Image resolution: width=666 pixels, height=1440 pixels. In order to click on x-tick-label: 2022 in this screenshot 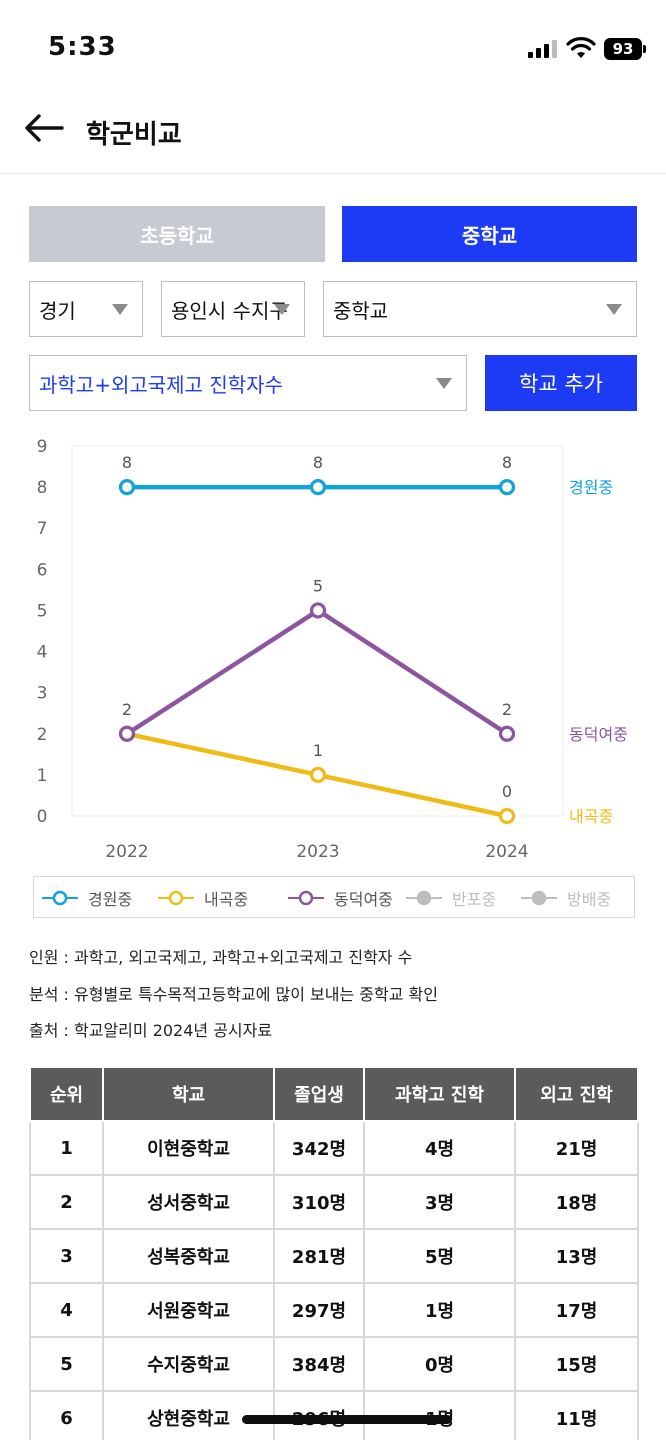, I will do `click(126, 852)`.